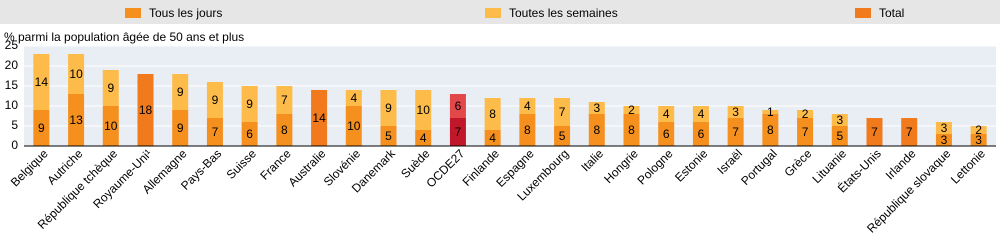 Image resolution: width=1000 pixels, height=246 pixels. What do you see at coordinates (242, 164) in the screenshot?
I see `x-tick-label: Suisse` at bounding box center [242, 164].